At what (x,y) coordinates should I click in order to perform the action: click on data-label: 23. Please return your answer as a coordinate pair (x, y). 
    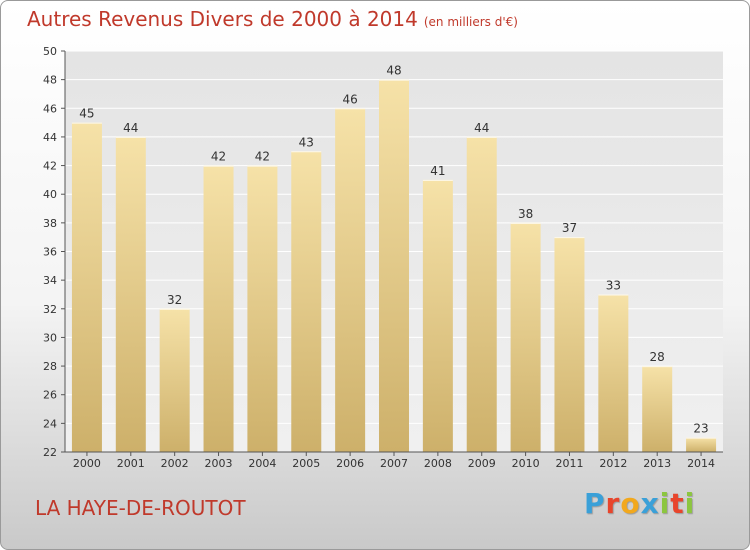
    Looking at the image, I should click on (700, 429).